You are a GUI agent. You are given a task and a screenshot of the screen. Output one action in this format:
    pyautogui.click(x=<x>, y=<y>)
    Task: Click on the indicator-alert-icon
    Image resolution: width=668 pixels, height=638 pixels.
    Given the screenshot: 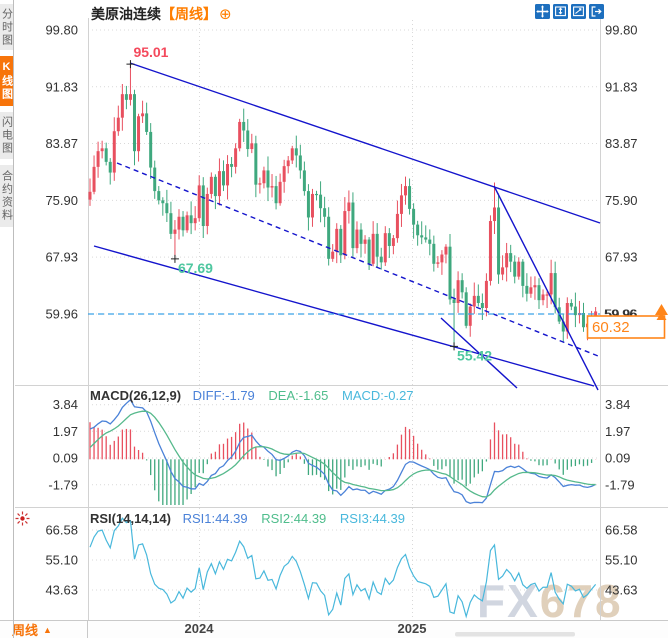 What is the action you would take?
    pyautogui.click(x=22, y=518)
    